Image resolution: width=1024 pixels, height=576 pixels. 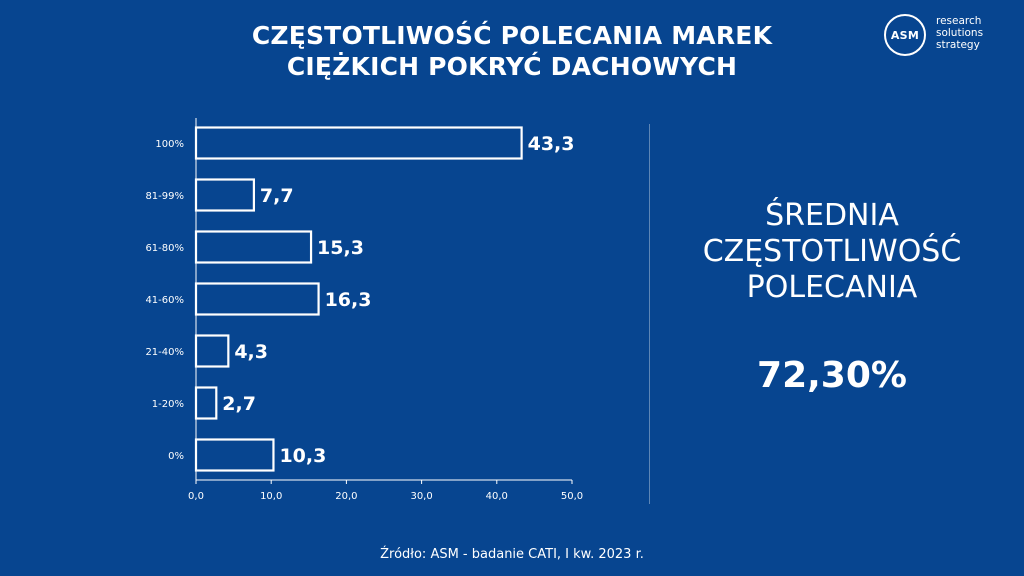 What do you see at coordinates (832, 287) in the screenshot?
I see `average-label-line-3: POLECANIA` at bounding box center [832, 287].